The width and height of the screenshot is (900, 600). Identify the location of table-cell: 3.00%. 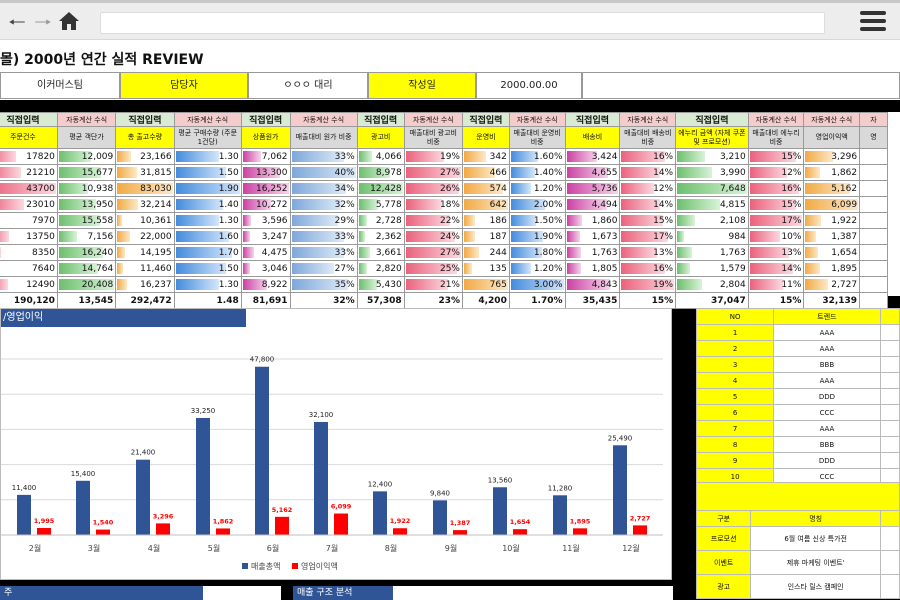
(537, 284).